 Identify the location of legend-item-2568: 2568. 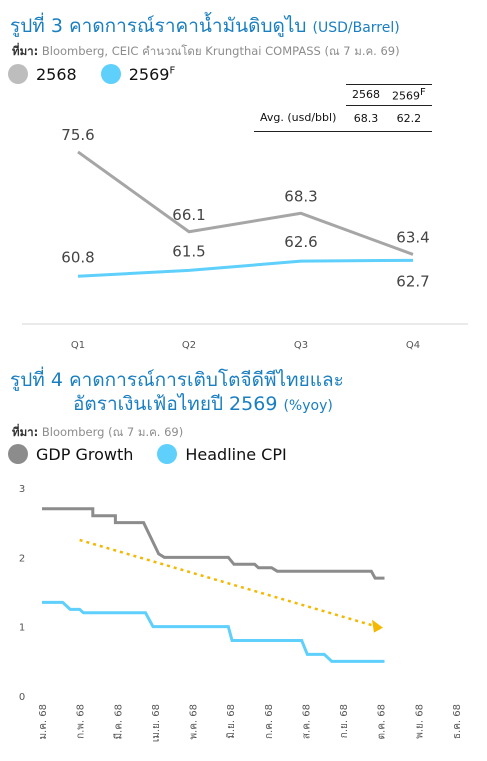
(42, 74).